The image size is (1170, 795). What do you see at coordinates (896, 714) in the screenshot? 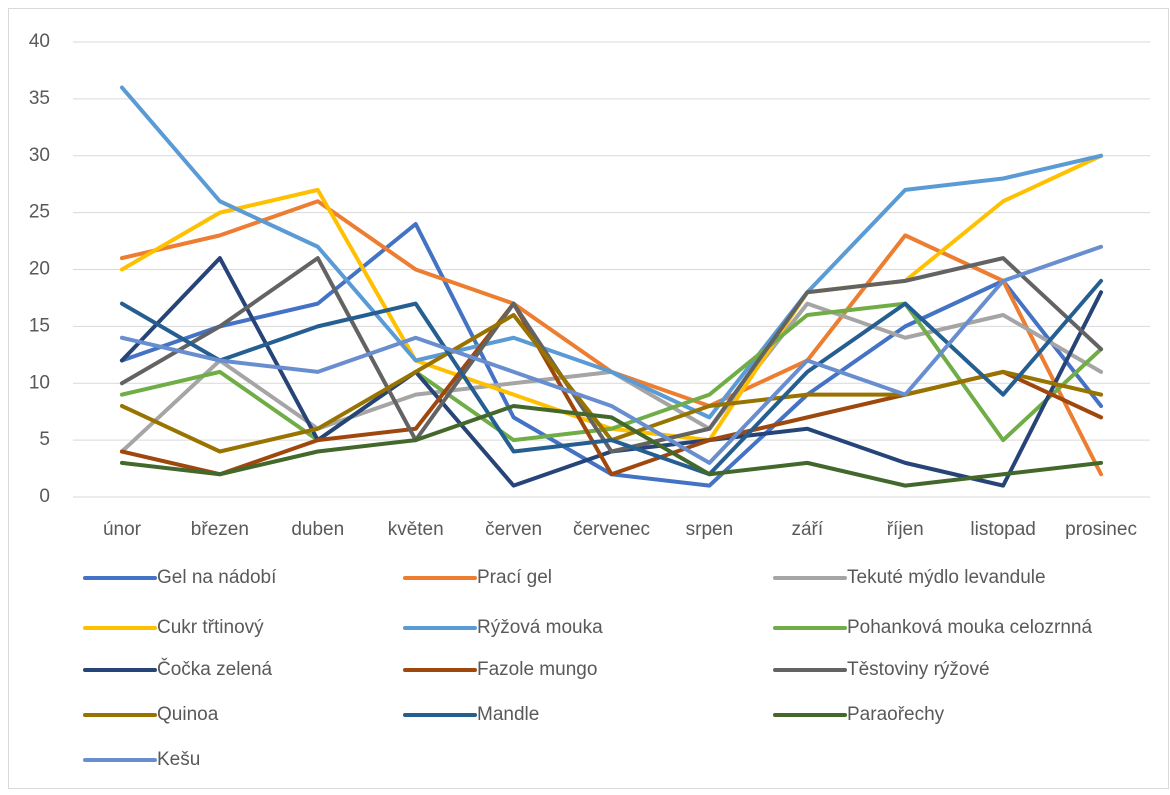
I see `legend-label: Paraořechy` at bounding box center [896, 714].